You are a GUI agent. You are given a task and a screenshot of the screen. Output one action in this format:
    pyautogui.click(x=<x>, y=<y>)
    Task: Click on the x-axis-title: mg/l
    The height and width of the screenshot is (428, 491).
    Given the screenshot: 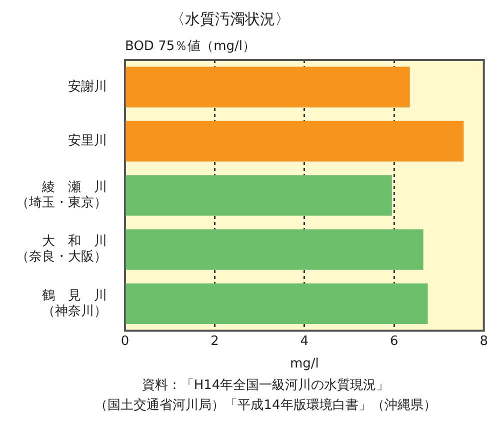 What is the action you would take?
    pyautogui.click(x=304, y=364)
    